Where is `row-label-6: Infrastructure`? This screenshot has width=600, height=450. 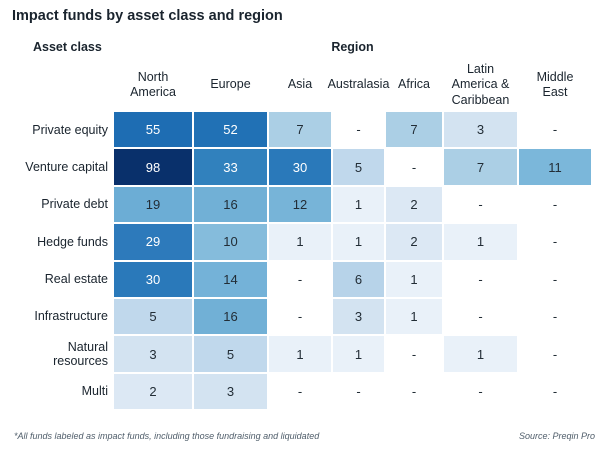 row-label-6: Infrastructure is located at coordinates (56, 316).